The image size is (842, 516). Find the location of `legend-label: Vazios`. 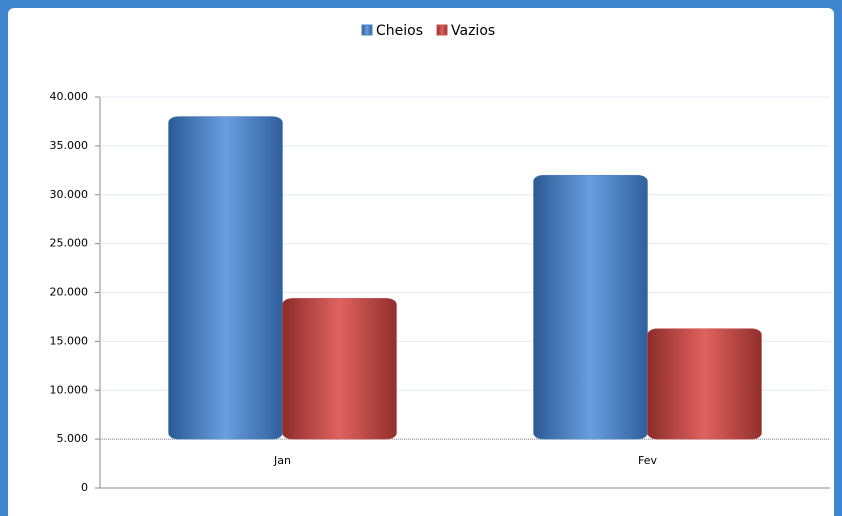

legend-label: Vazios is located at coordinates (473, 31).